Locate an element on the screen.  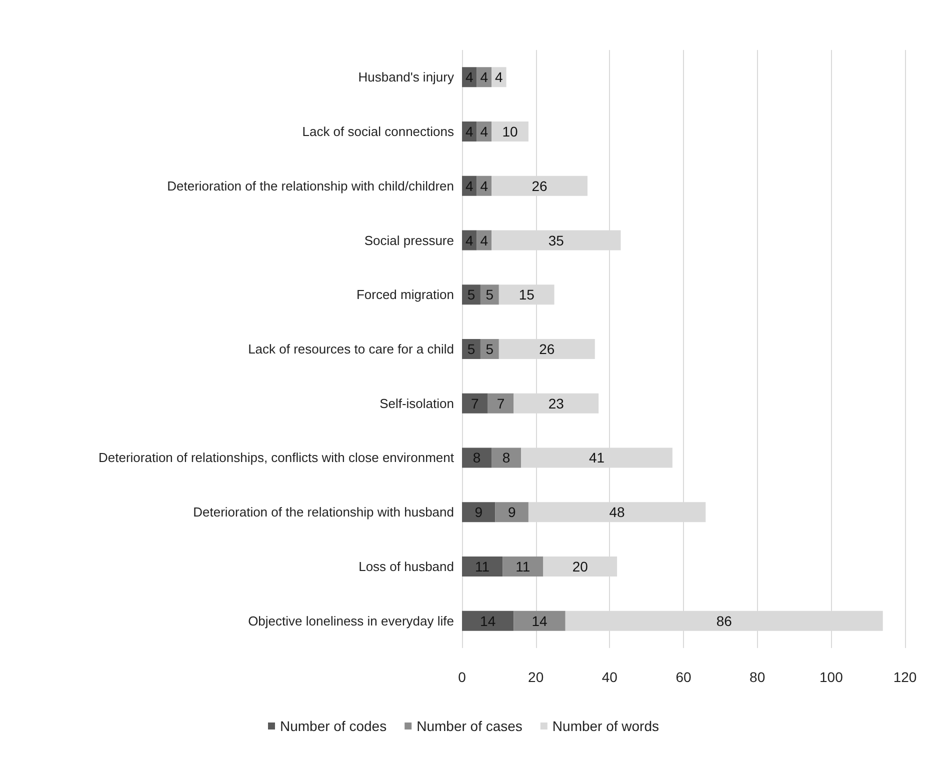
data-label: 48 is located at coordinates (617, 512).